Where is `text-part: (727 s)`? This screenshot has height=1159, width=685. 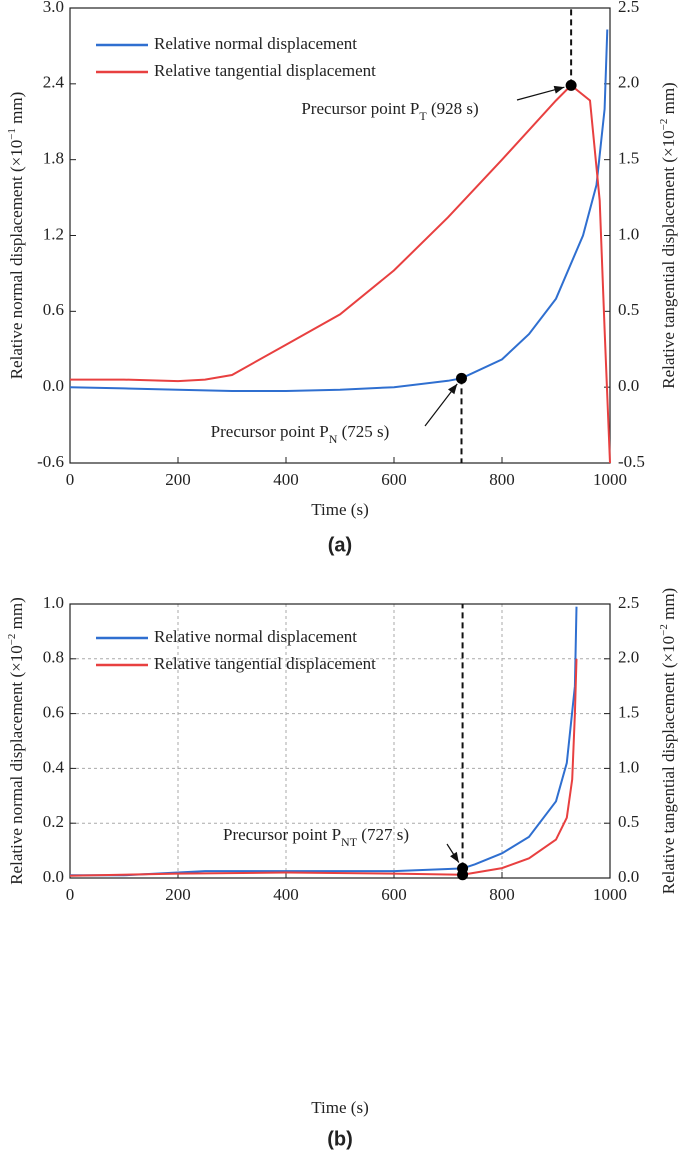
text-part: (727 s) is located at coordinates (383, 834).